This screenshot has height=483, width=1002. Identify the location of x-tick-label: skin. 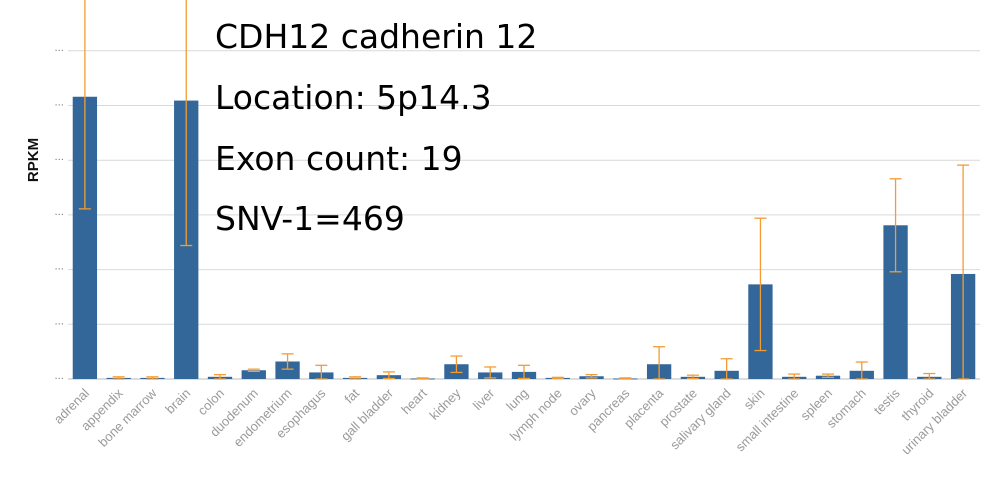
(754, 399).